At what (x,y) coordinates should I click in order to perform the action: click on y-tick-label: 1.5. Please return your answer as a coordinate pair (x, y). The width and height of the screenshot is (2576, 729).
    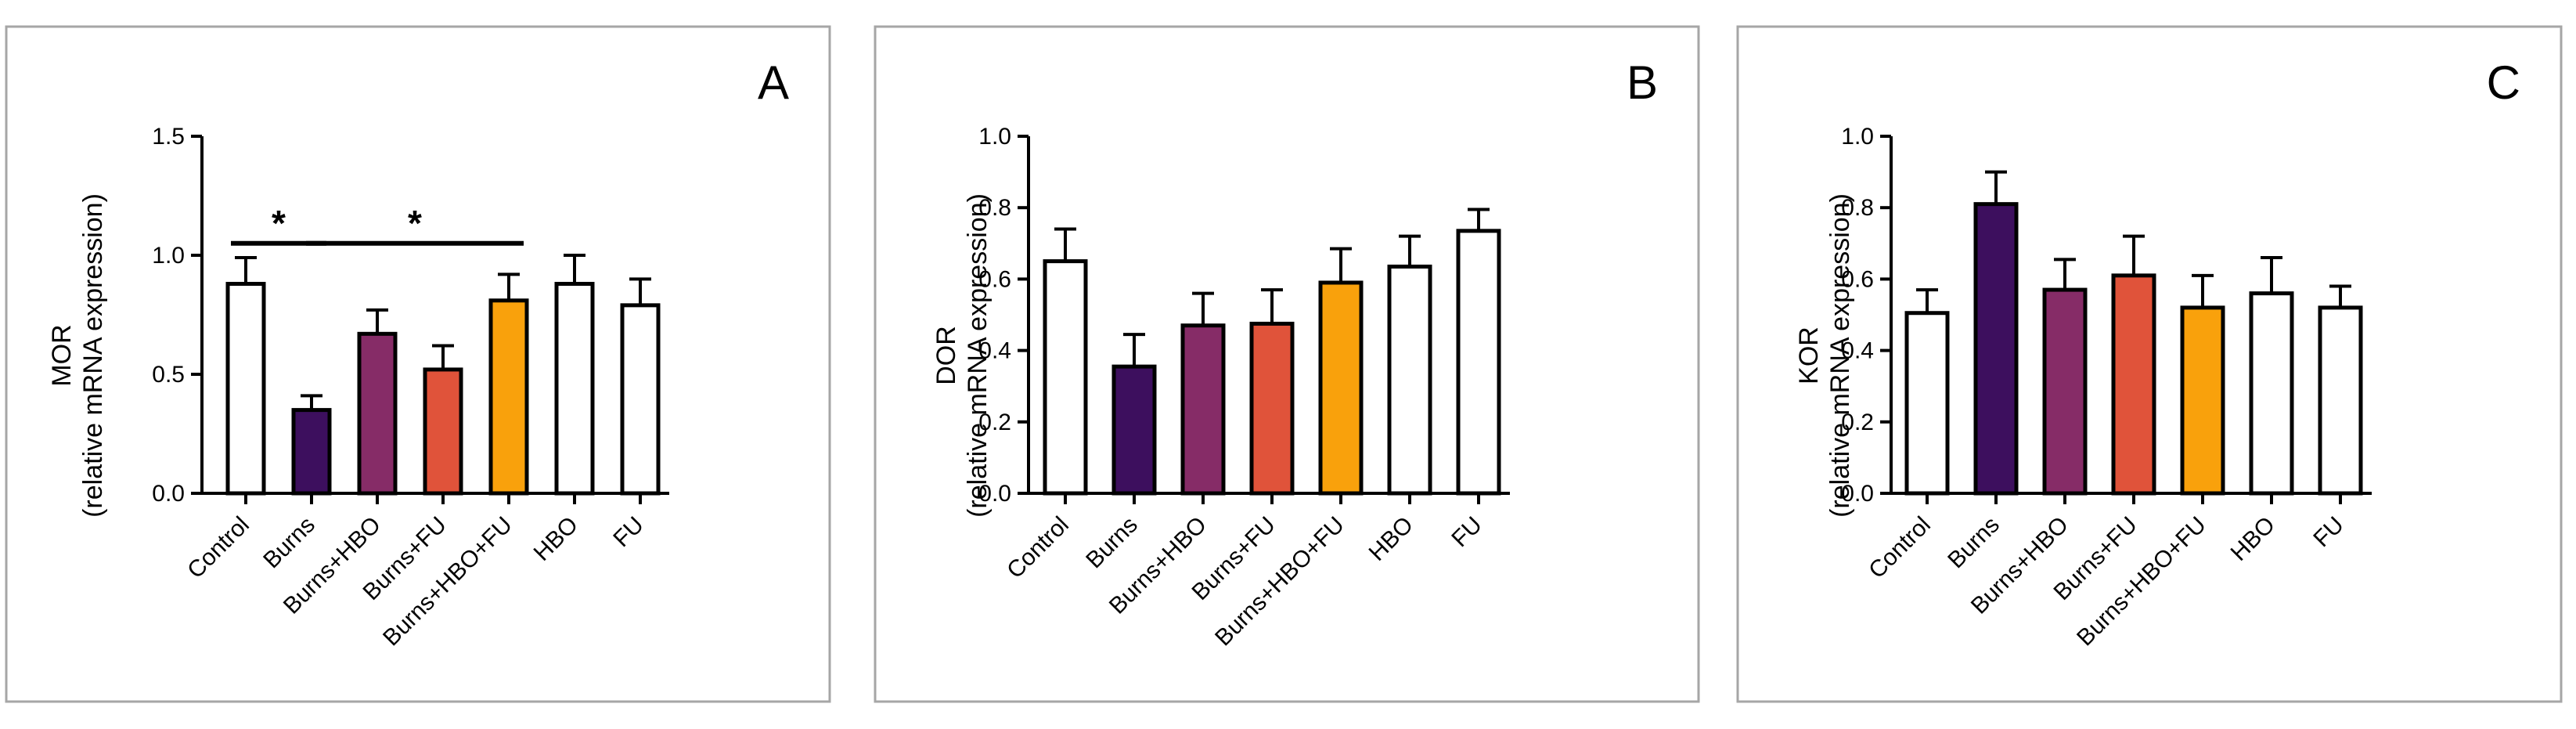
    Looking at the image, I should click on (168, 137).